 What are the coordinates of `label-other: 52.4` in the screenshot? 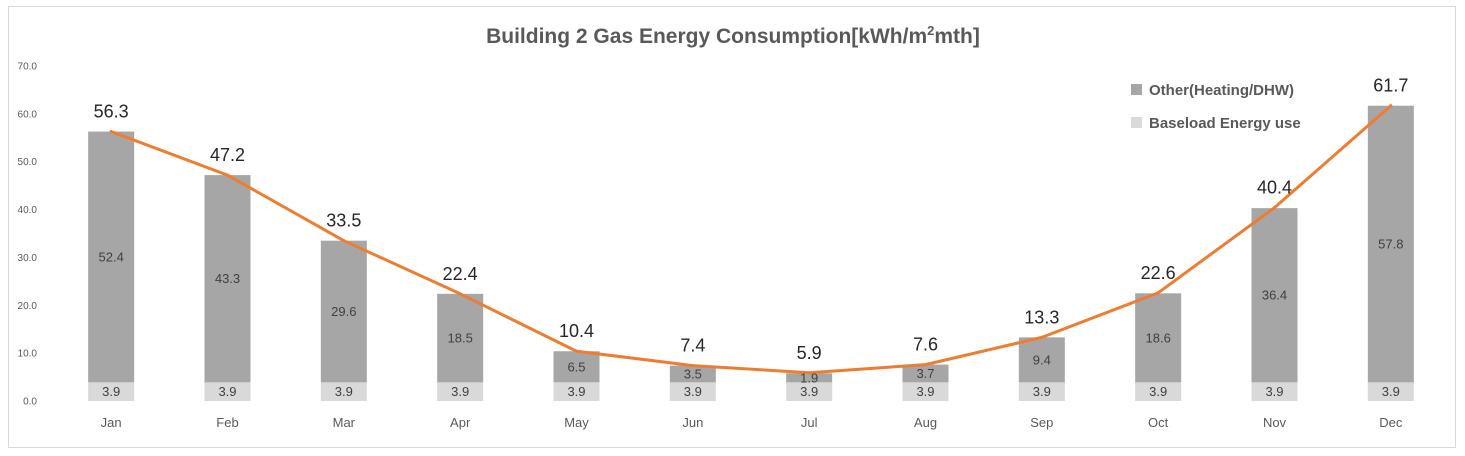 It's located at (111, 256).